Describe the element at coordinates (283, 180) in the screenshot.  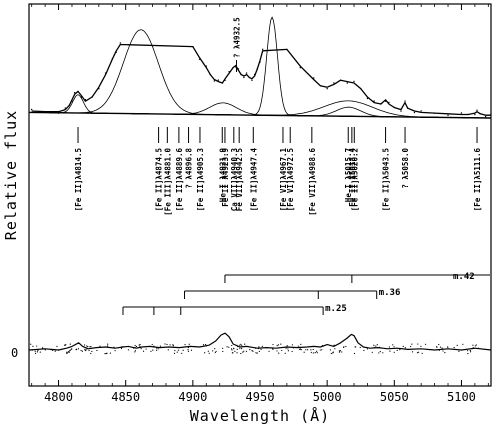
I see `line-id-label: [Fe VI]λ4967.1` at that location.